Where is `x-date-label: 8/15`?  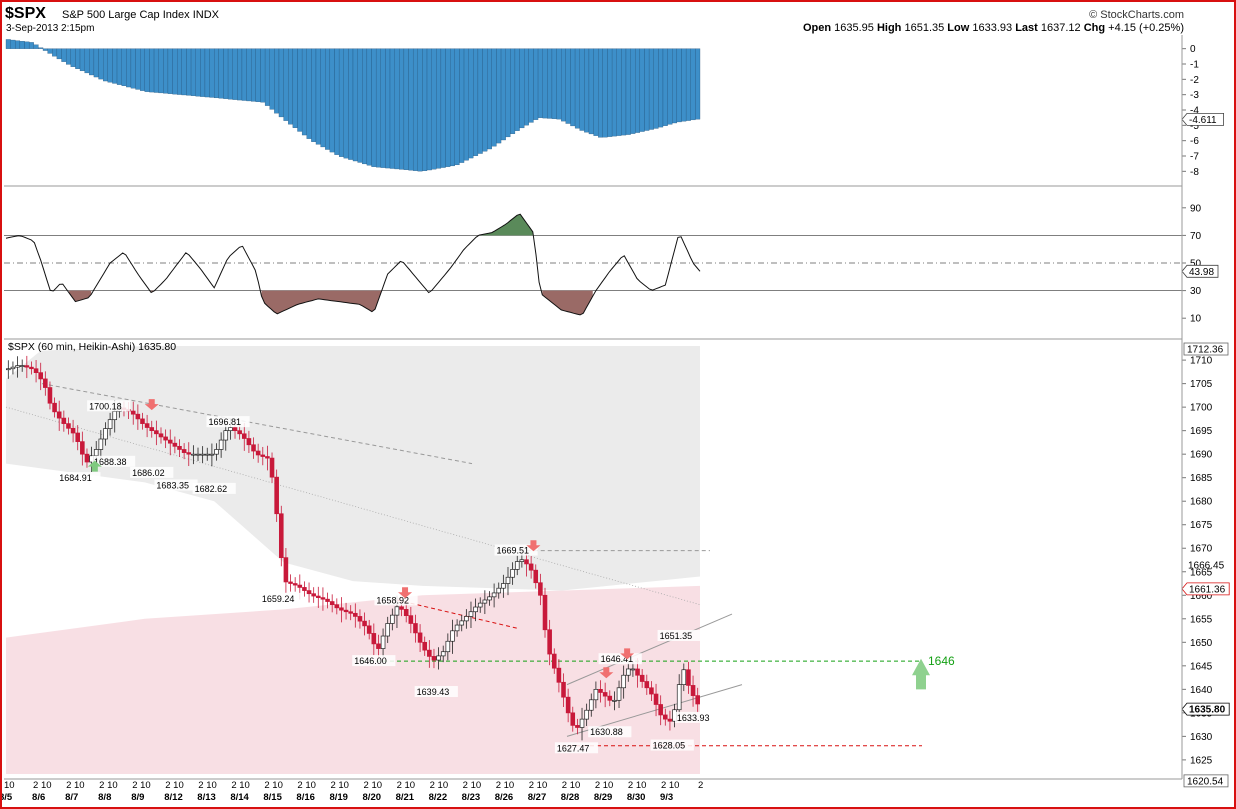 x-date-label: 8/15 is located at coordinates (272, 797).